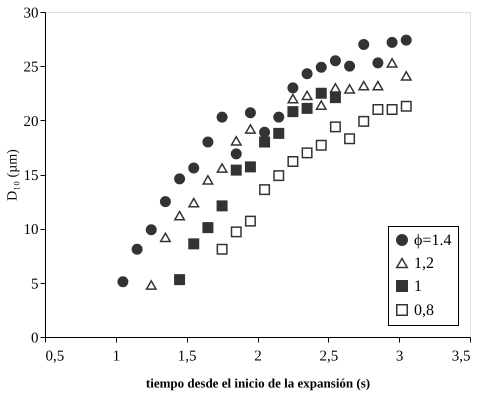 This screenshot has height=408, width=503. I want to click on legend-label: ϕ=1.4, so click(433, 240).